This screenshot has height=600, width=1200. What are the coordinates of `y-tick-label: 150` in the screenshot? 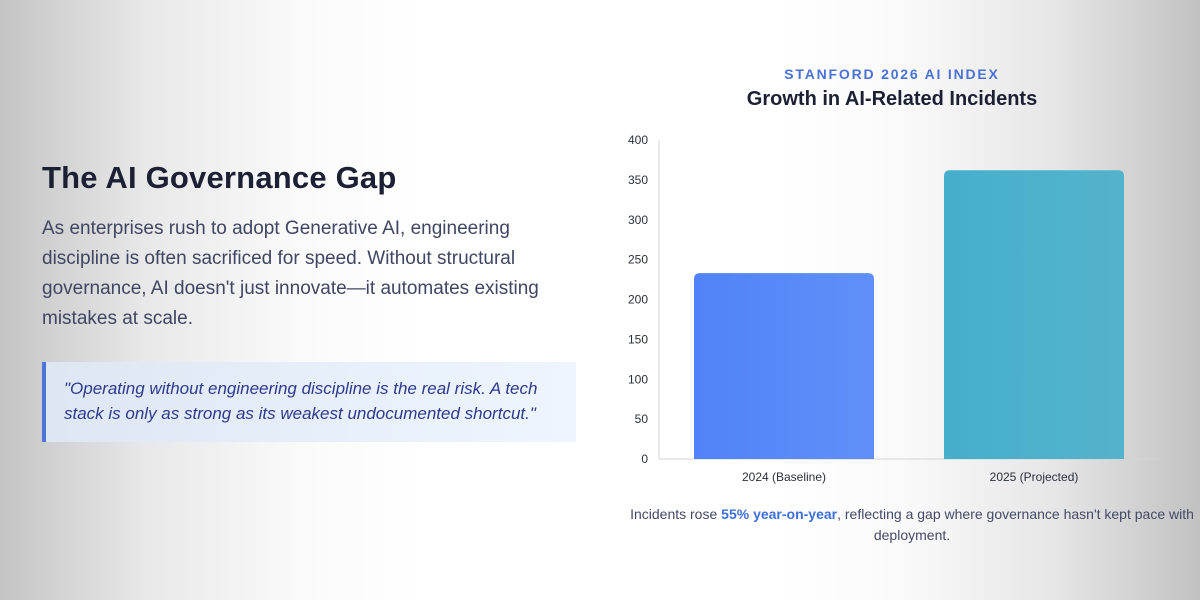 It's located at (638, 339).